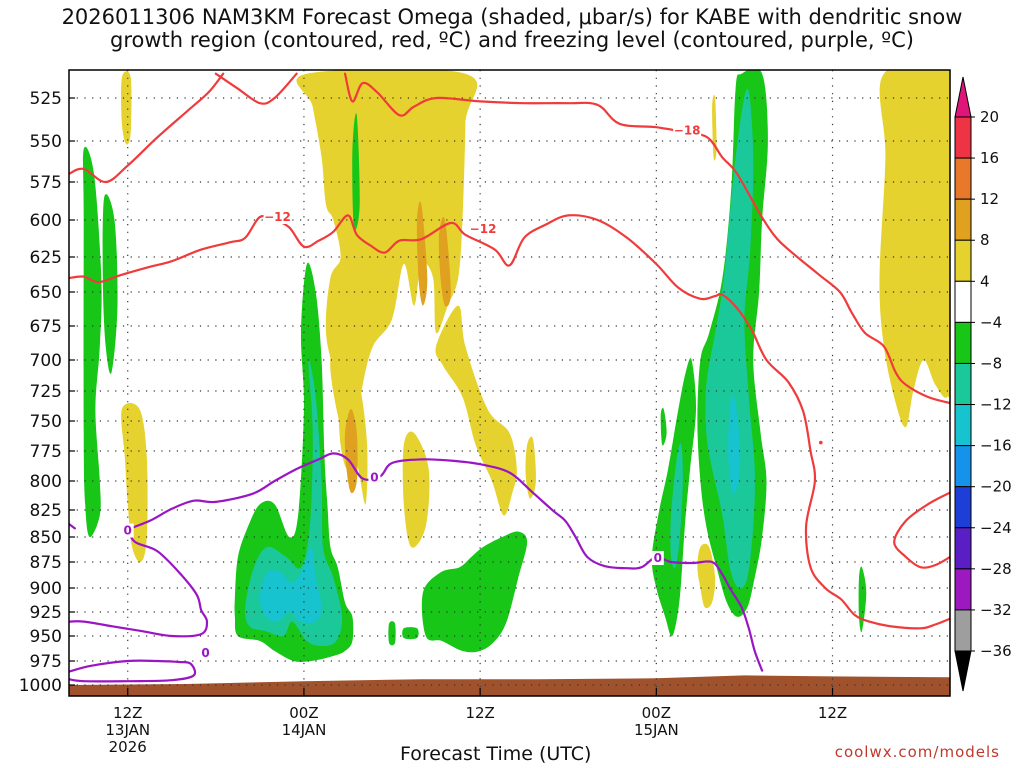 The image size is (1024, 768). I want to click on y-tick-label-675: 675, so click(46, 327).